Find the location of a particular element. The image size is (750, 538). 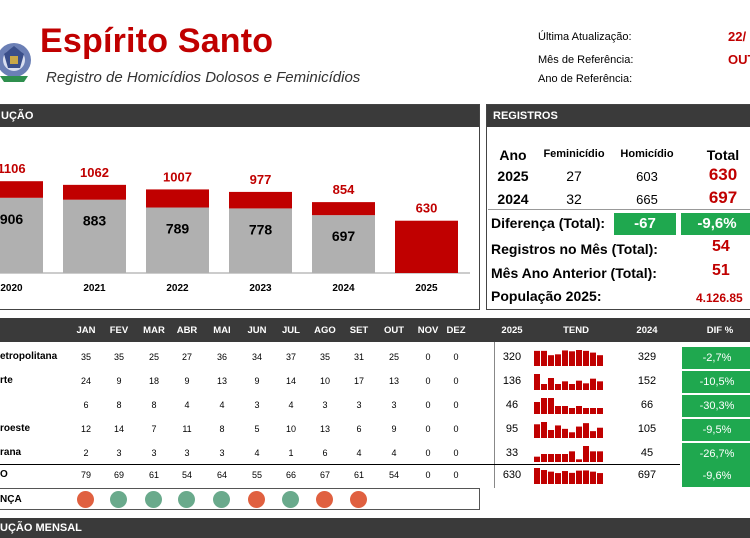

bar-total-label: 630 is located at coordinates (427, 208).